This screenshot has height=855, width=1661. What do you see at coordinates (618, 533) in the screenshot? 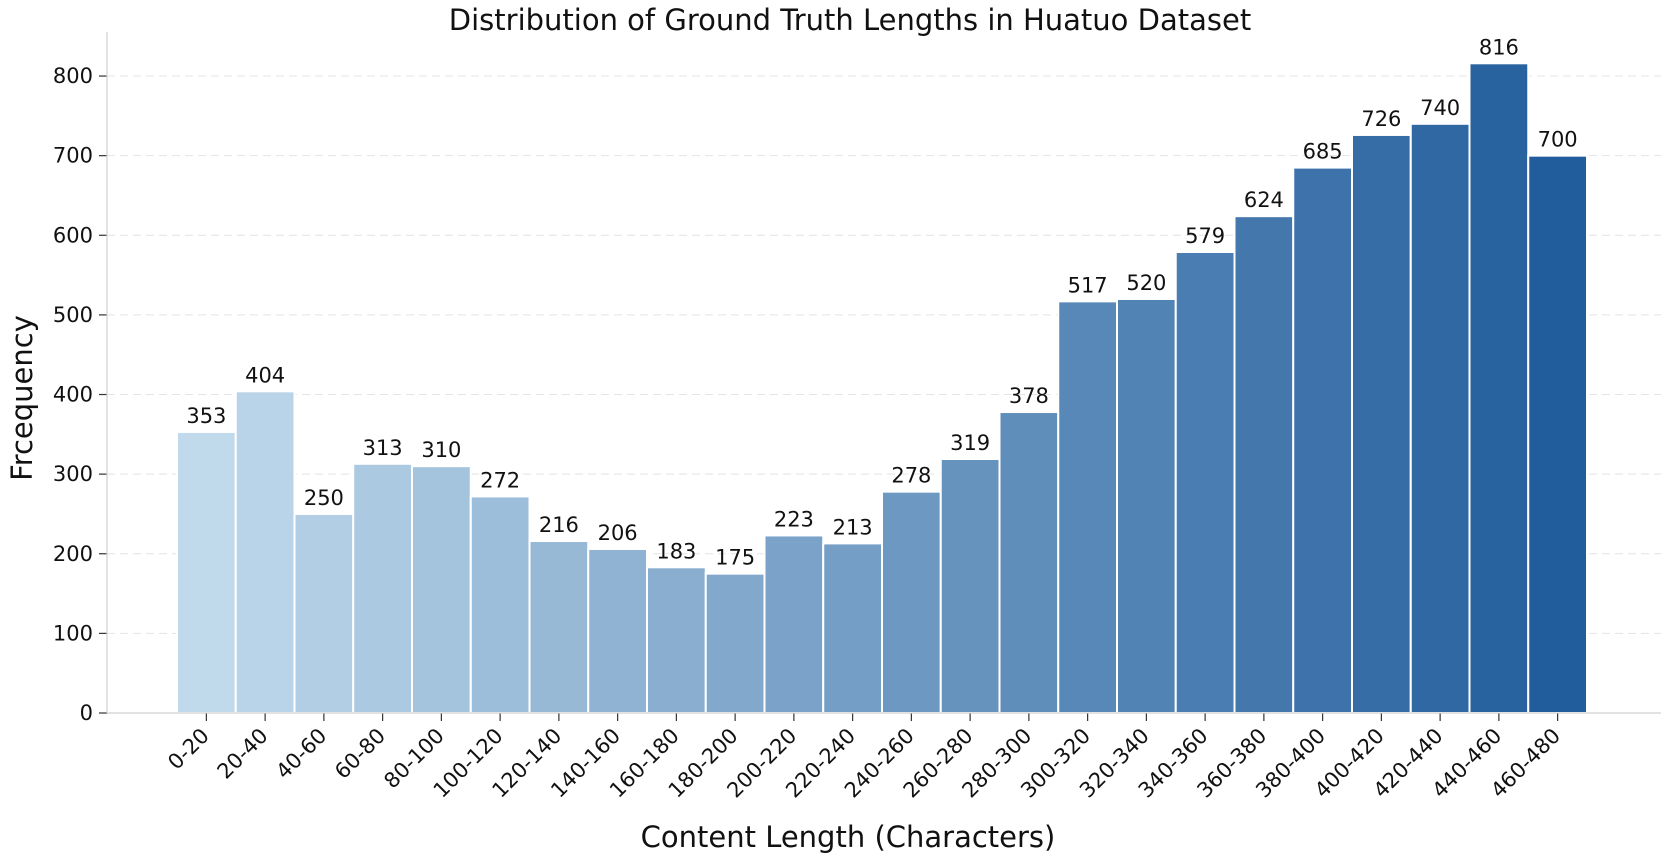
I see `data-label: 206` at bounding box center [618, 533].